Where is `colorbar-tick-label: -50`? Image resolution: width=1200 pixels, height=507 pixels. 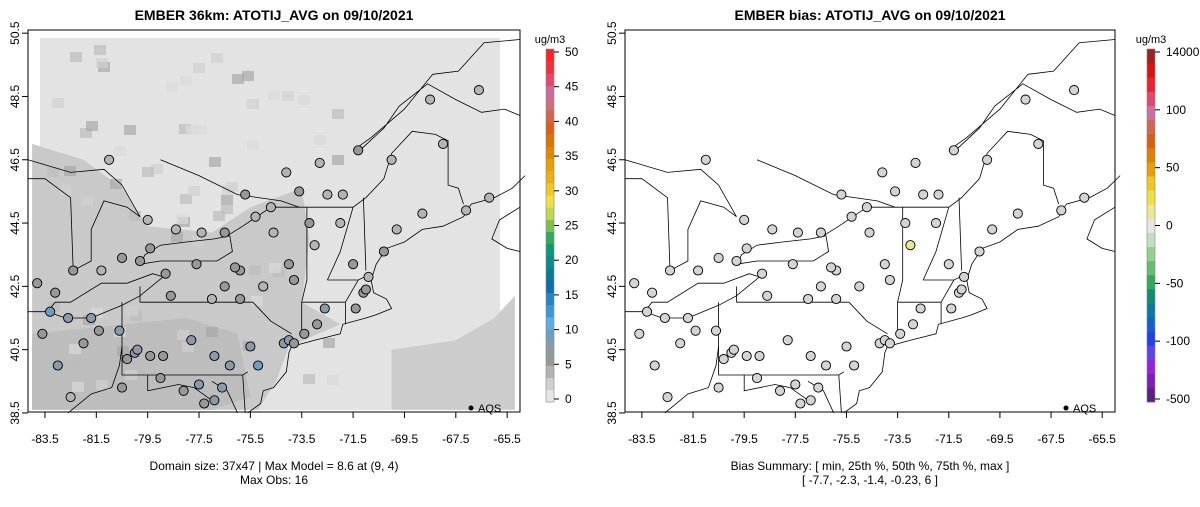 colorbar-tick-label: -50 is located at coordinates (1175, 283).